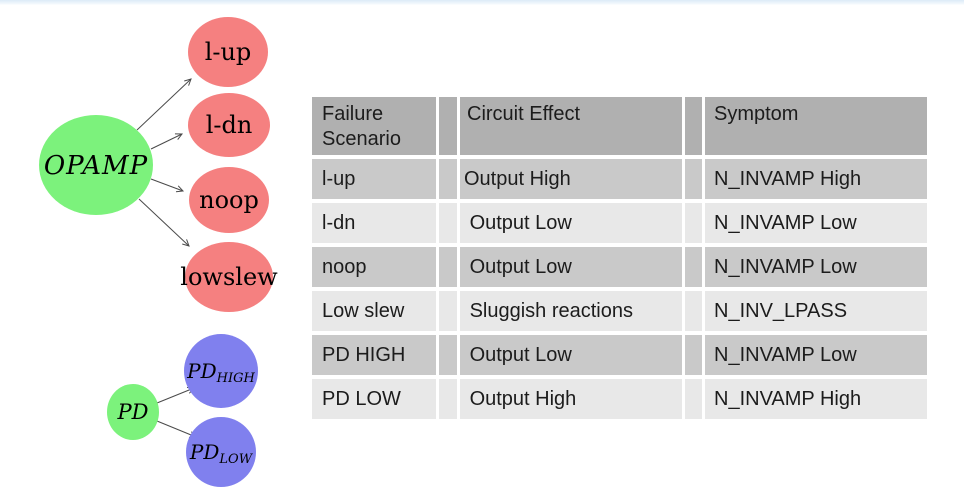  Describe the element at coordinates (482, 2) in the screenshot. I see `top-strip` at that location.